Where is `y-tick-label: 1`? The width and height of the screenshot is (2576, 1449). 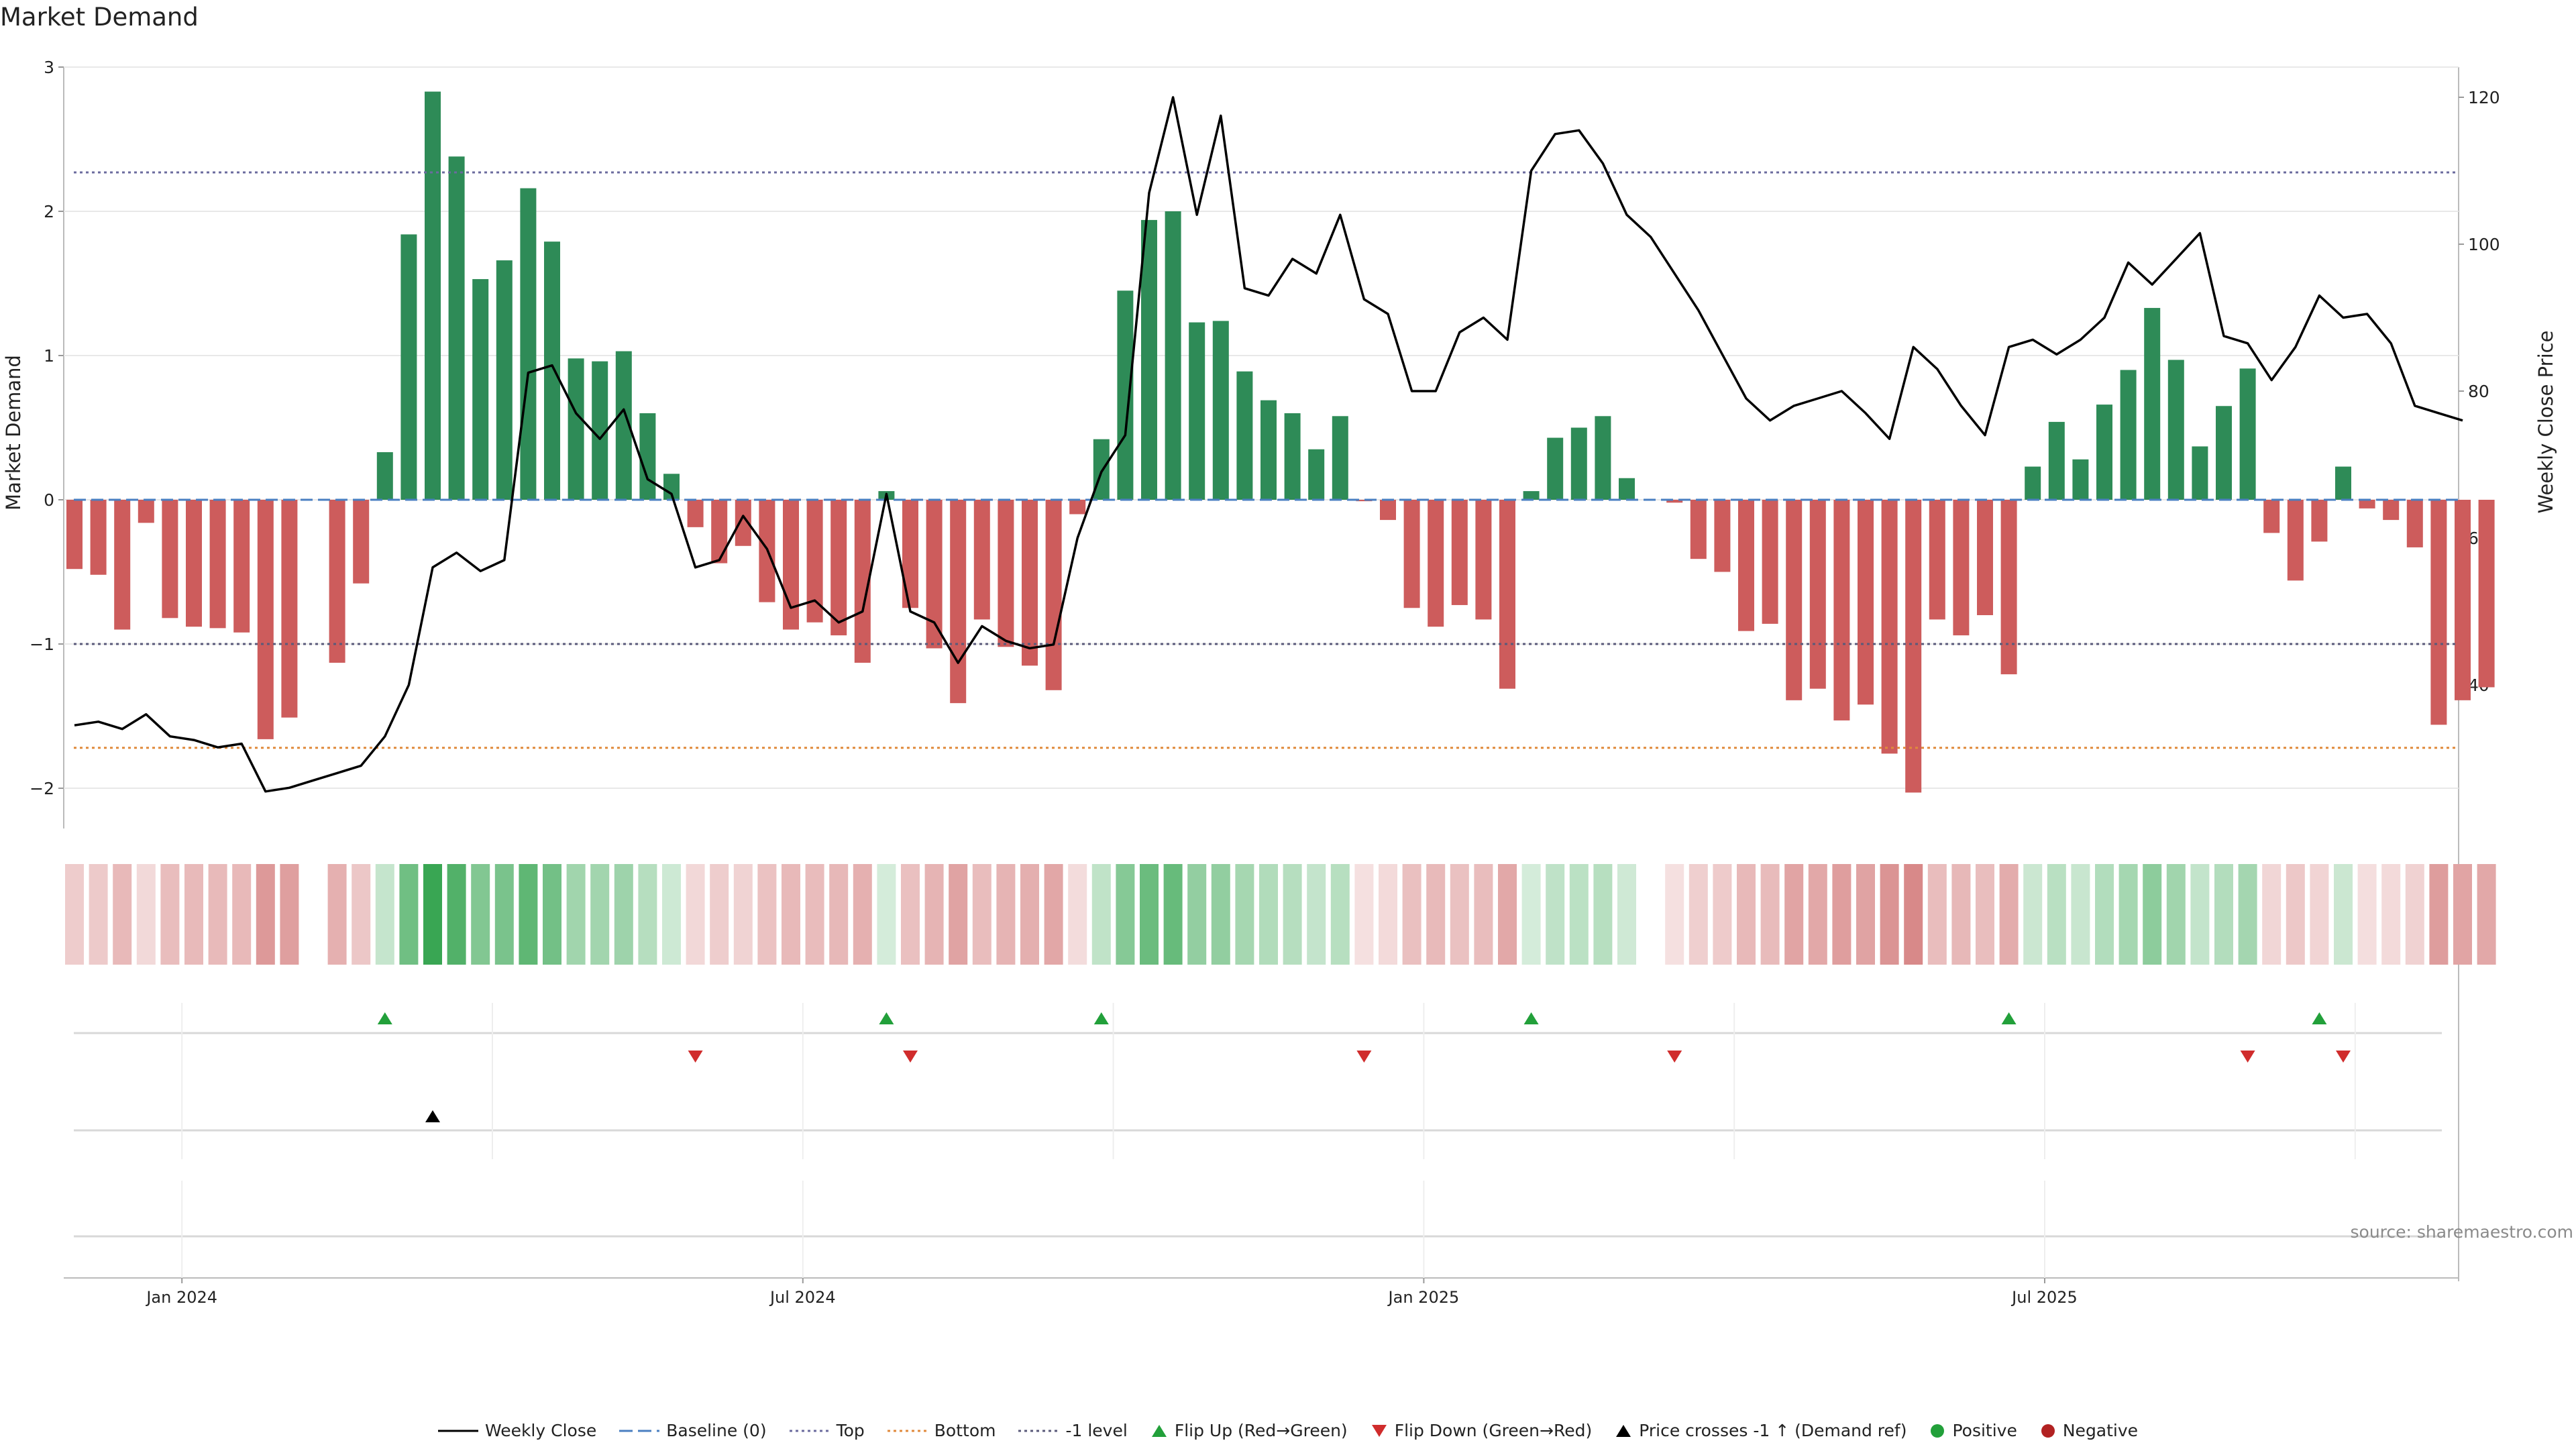
y-tick-label: 1 is located at coordinates (49, 356).